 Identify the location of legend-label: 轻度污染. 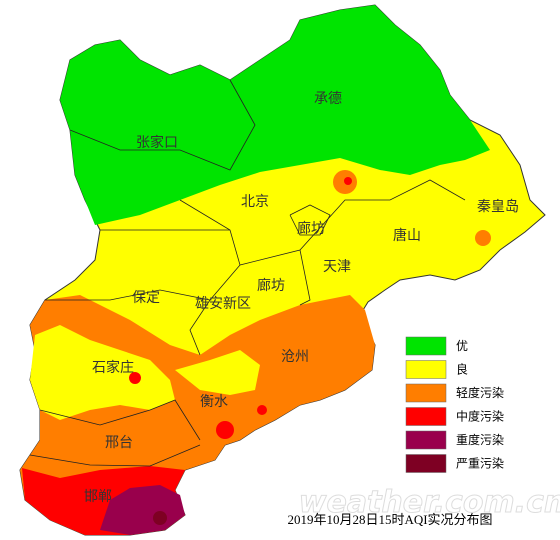
(480, 392).